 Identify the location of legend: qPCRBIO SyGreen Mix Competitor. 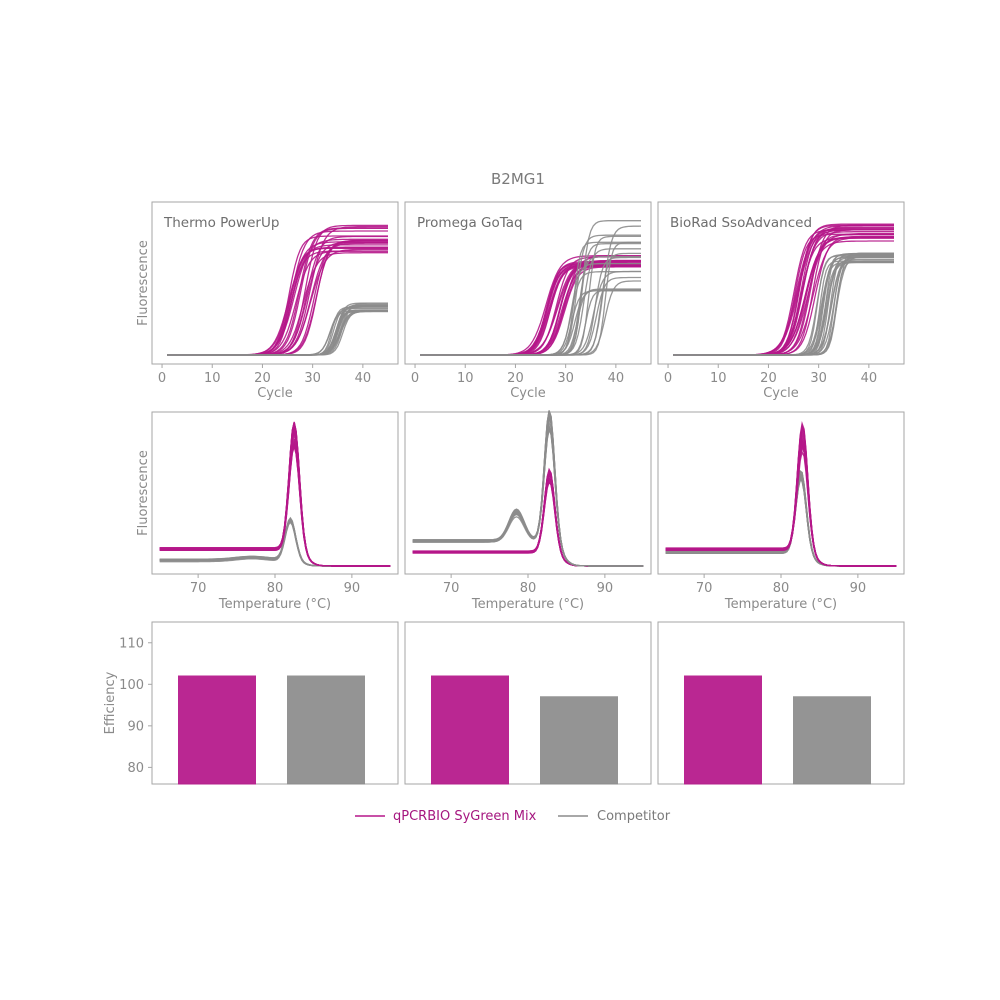
(513, 816).